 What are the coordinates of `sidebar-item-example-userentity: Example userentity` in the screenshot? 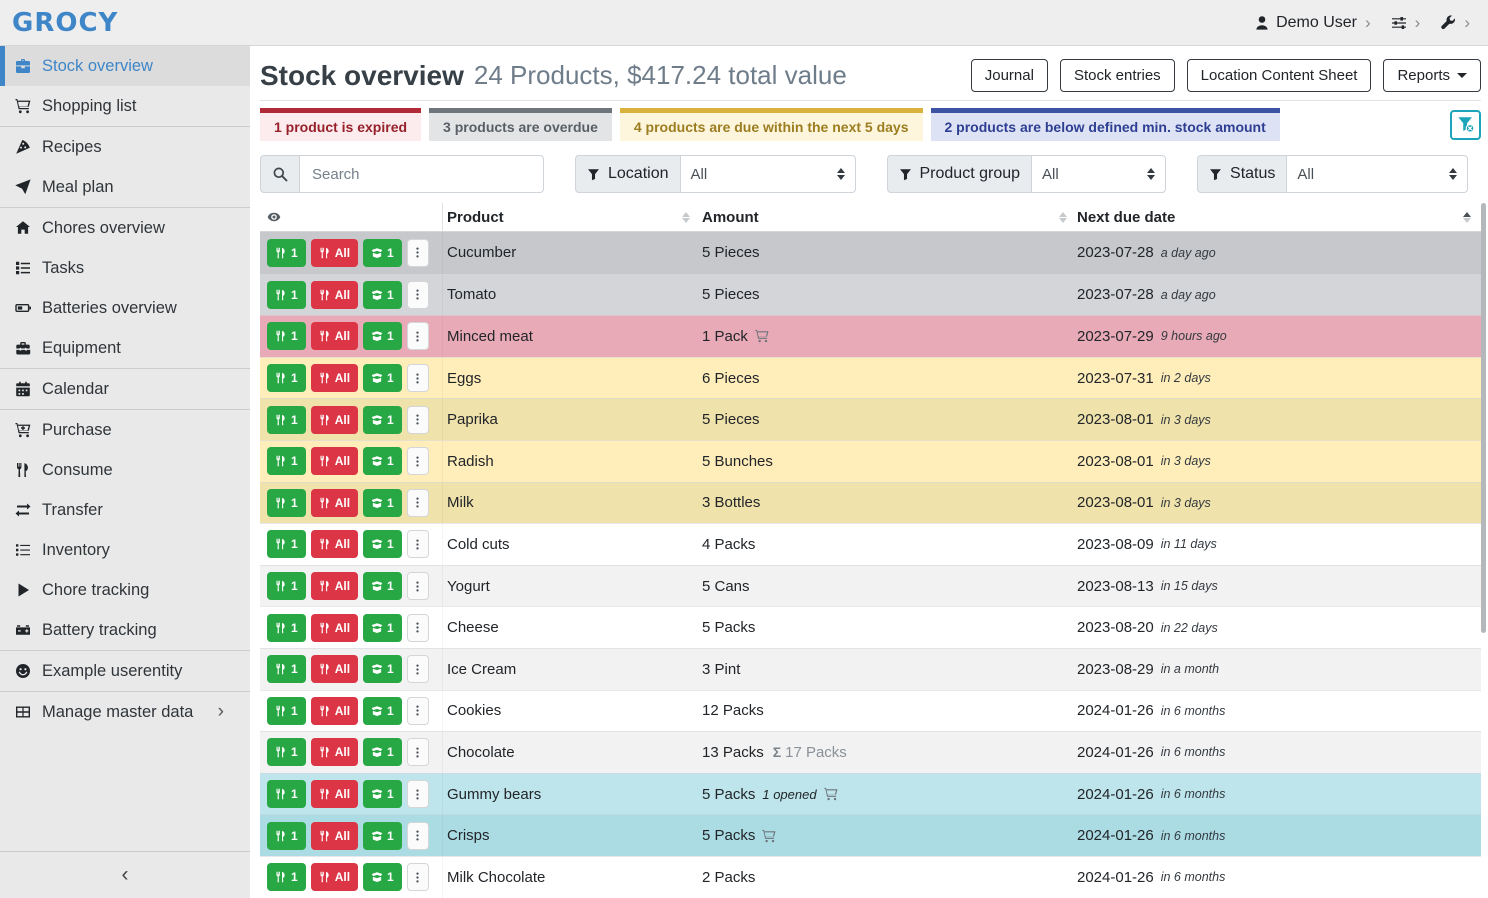 It's located at (125, 671).